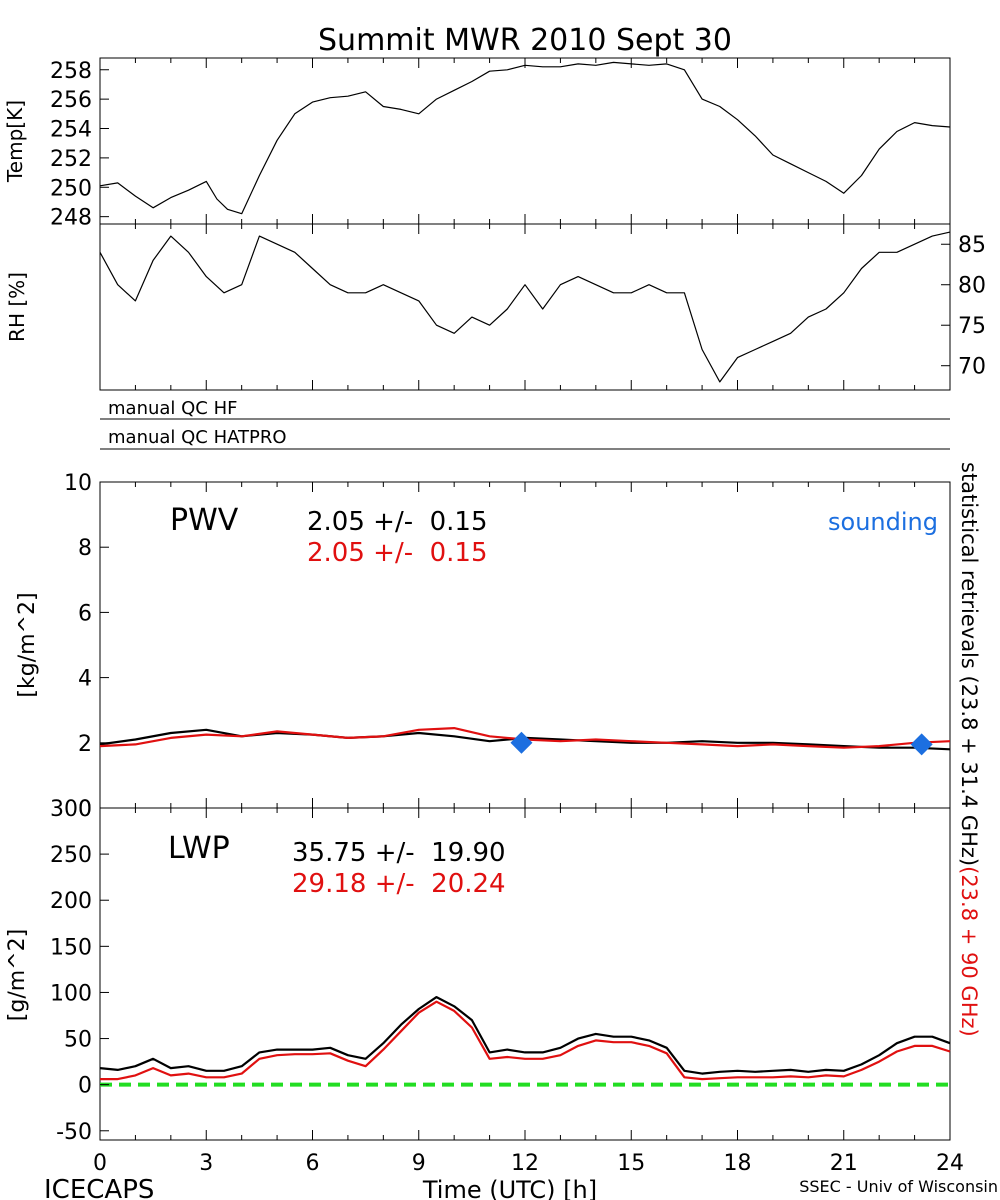 The image size is (1000, 1200). I want to click on temp-ytick-label: 256, so click(71, 100).